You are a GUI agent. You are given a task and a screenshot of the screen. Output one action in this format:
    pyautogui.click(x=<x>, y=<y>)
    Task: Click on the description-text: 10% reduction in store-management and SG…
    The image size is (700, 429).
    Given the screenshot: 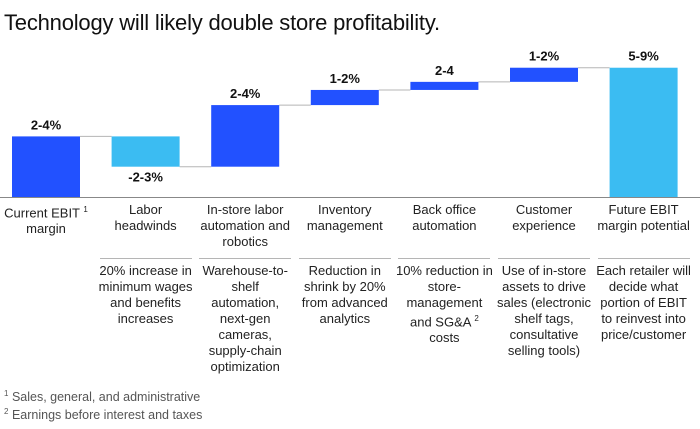 What is the action you would take?
    pyautogui.click(x=444, y=304)
    